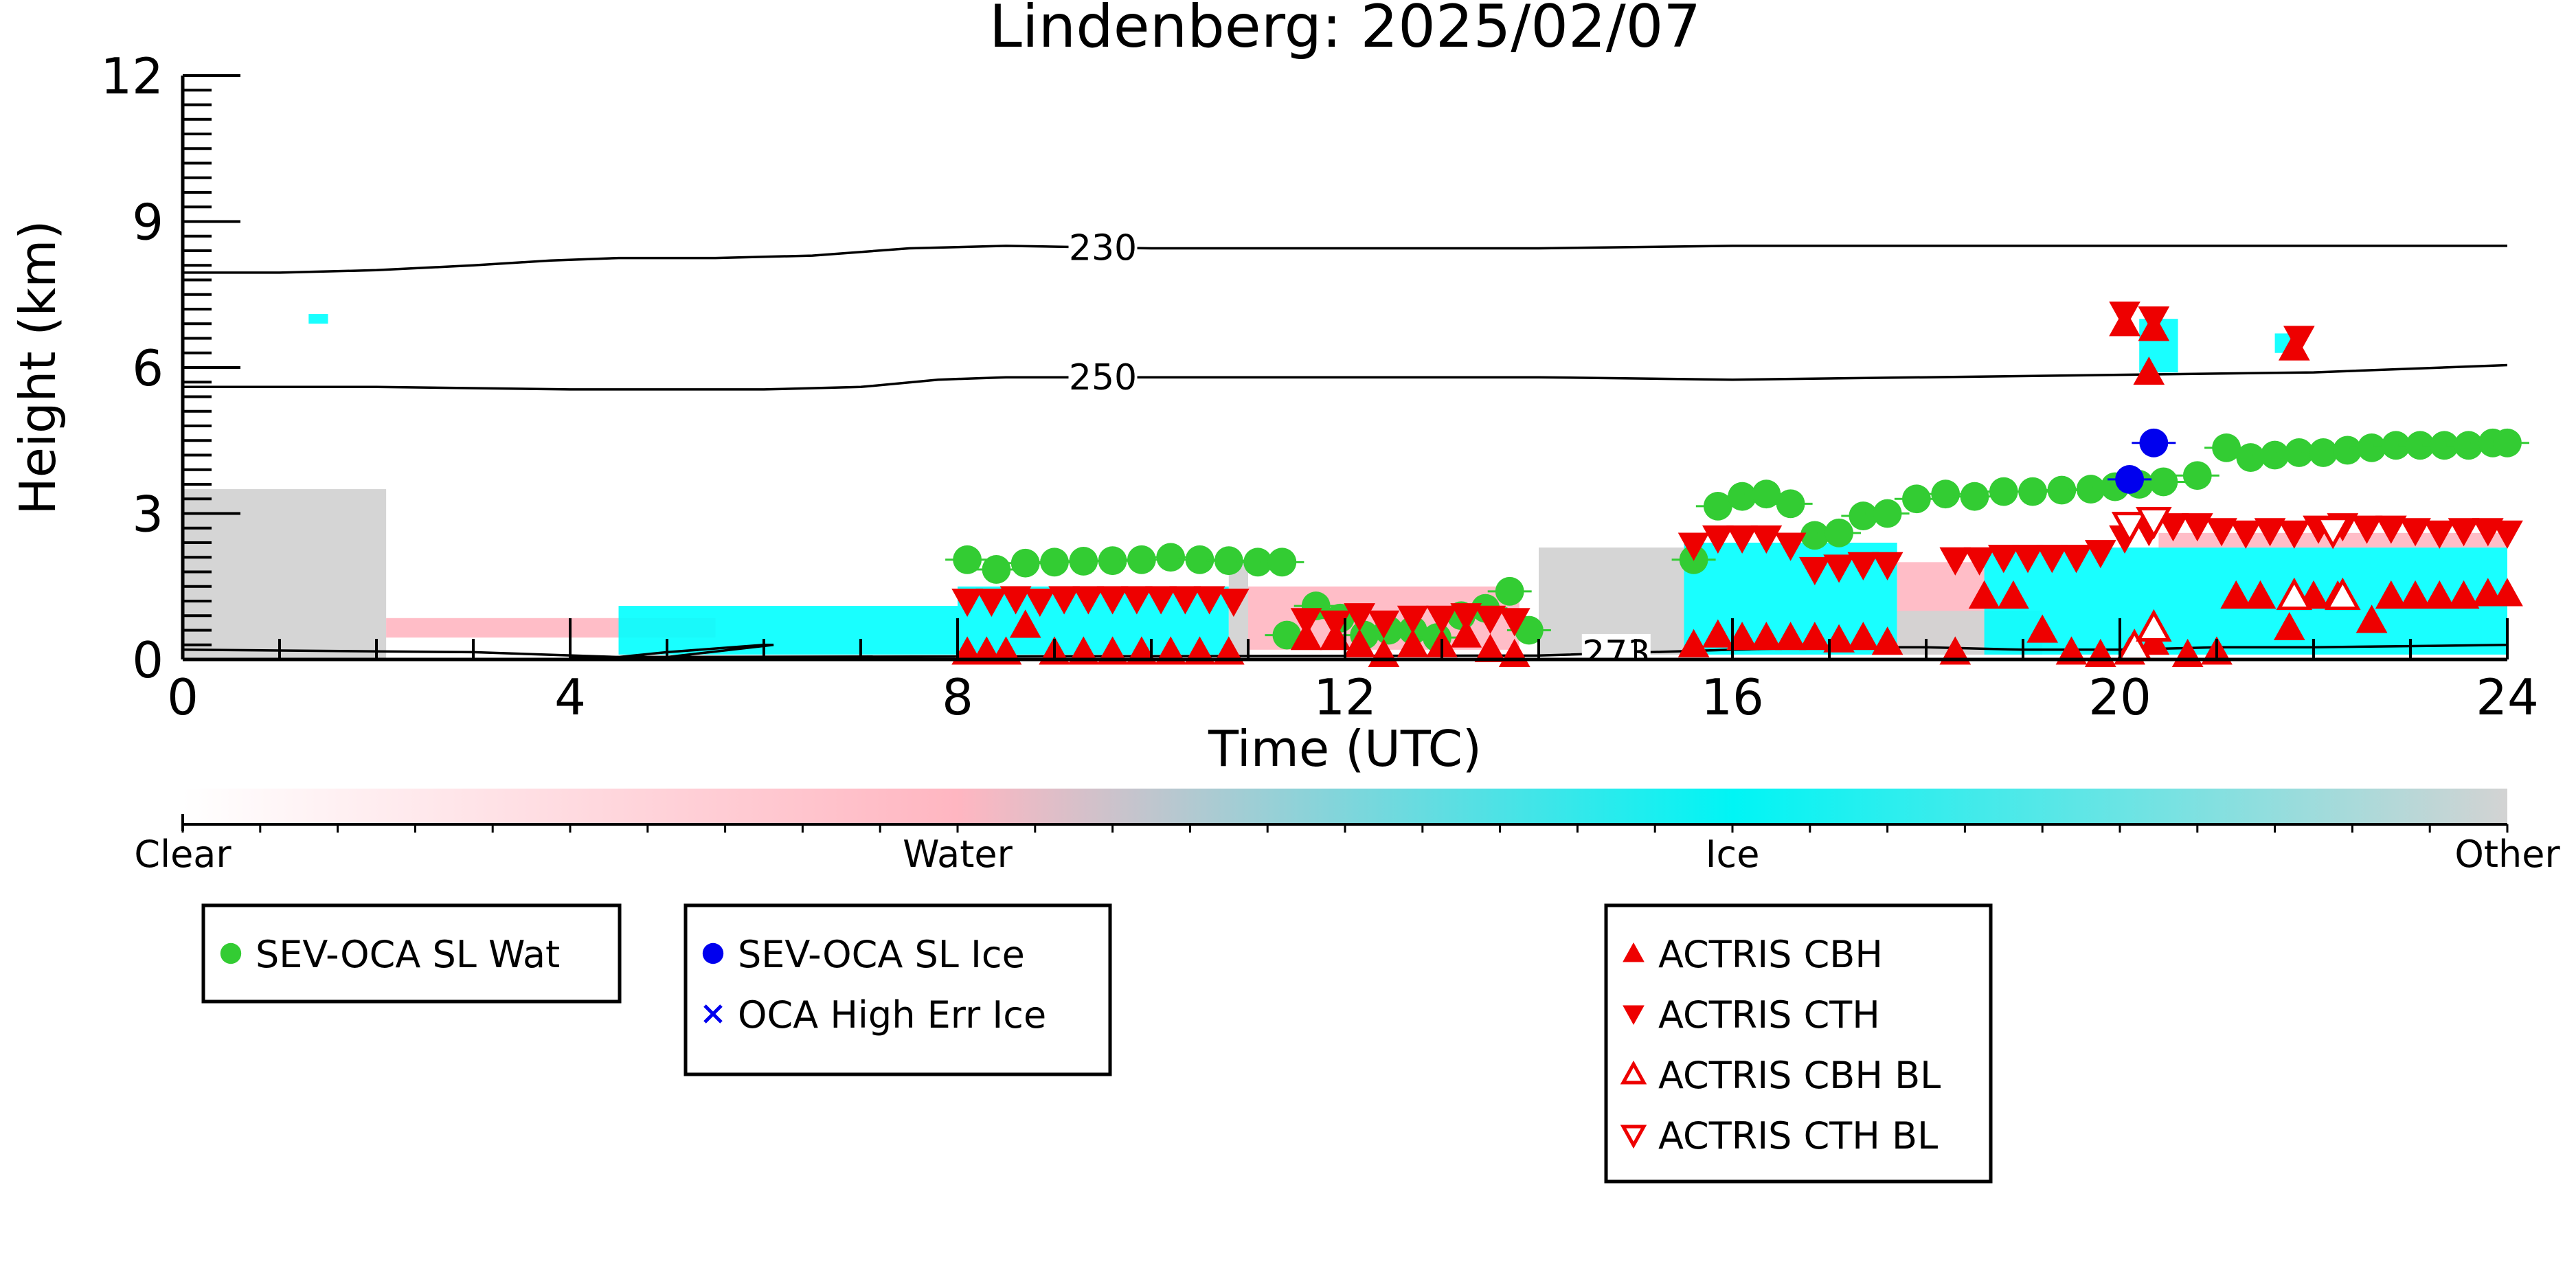  I want to click on colorbar-label-other: Other, so click(2507, 854).